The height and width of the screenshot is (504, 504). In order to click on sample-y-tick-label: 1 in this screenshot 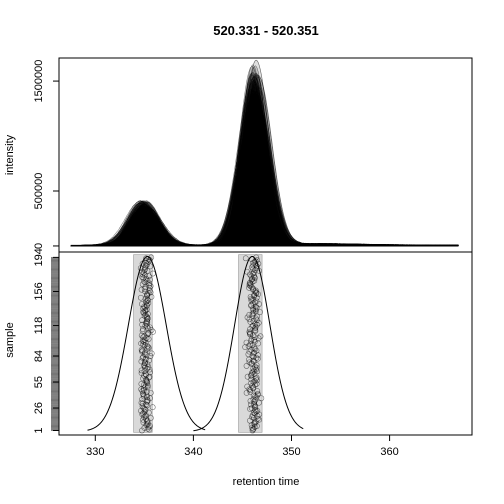, I will do `click(39, 430)`.